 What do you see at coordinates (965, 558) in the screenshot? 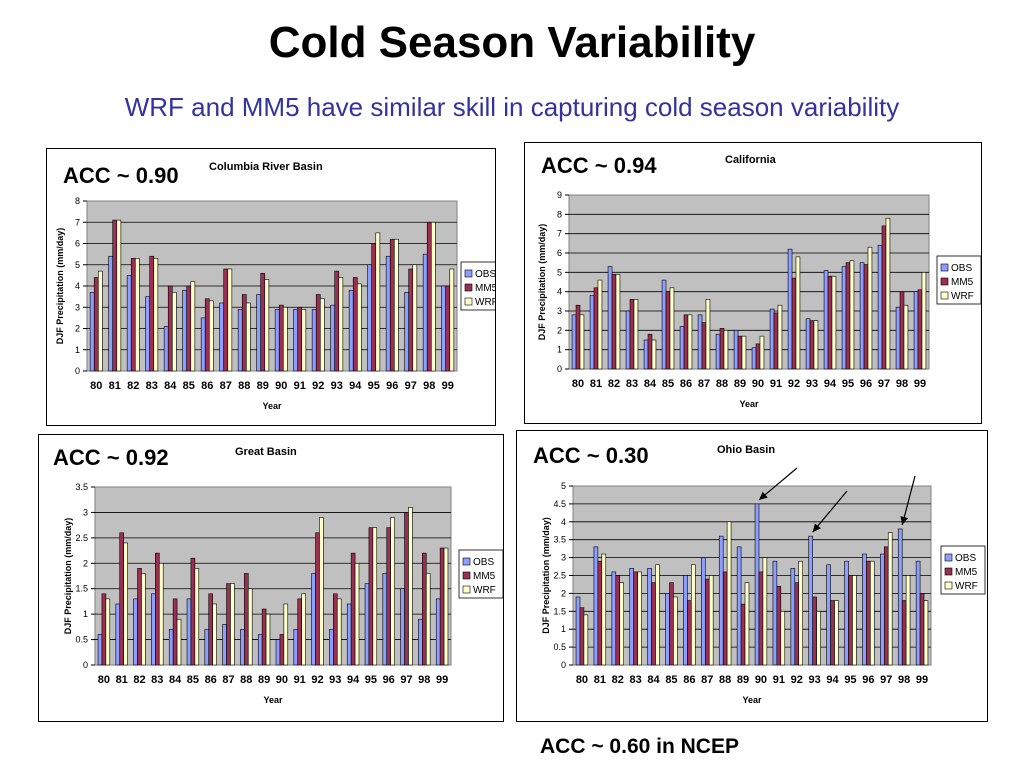
I see `legend-label-obs: OBS` at bounding box center [965, 558].